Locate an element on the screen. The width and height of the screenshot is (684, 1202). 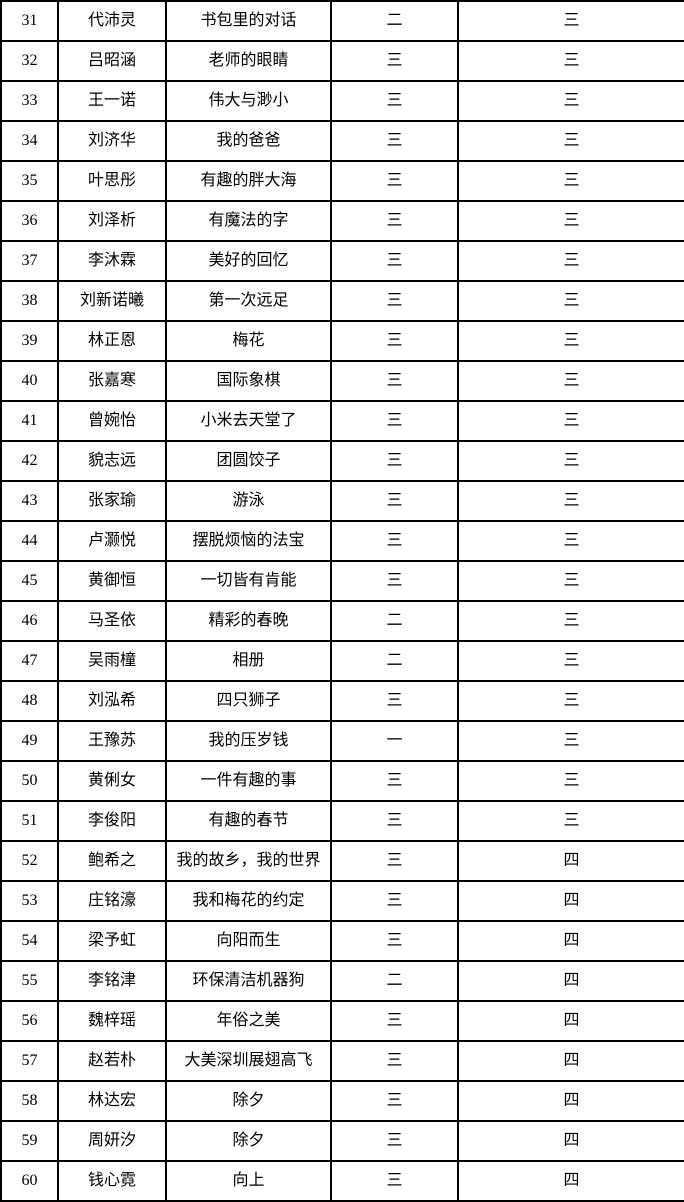
cell-name: 林达宏 is located at coordinates (112, 1101).